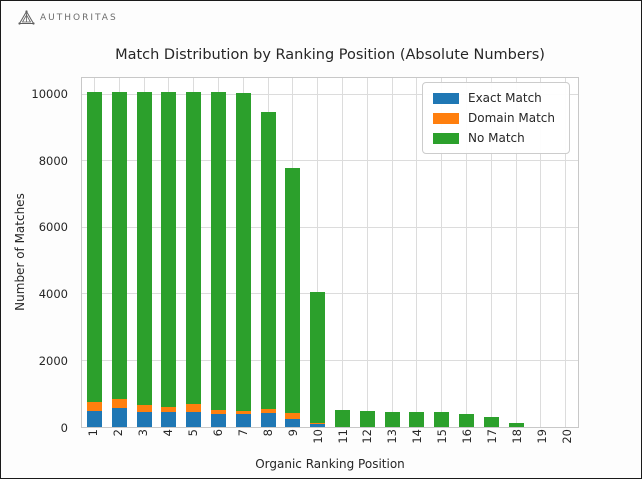 This screenshot has height=479, width=642. What do you see at coordinates (516, 442) in the screenshot?
I see `x-tick-cell: 18` at bounding box center [516, 442].